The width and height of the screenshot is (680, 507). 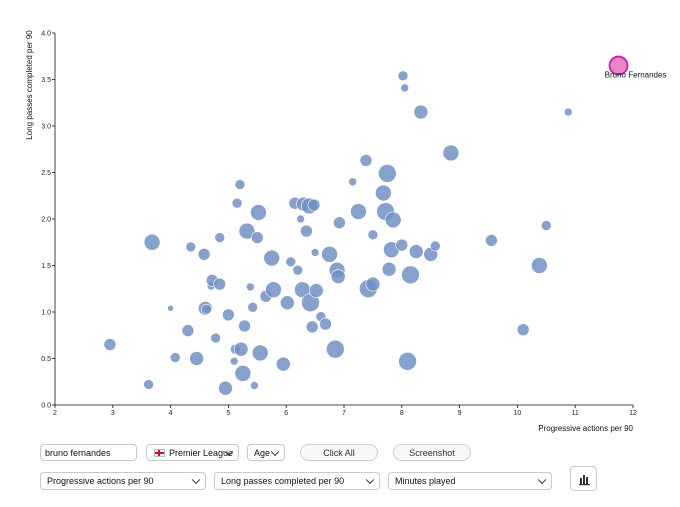 I want to click on y-tick-label: 2.0, so click(x=46, y=220).